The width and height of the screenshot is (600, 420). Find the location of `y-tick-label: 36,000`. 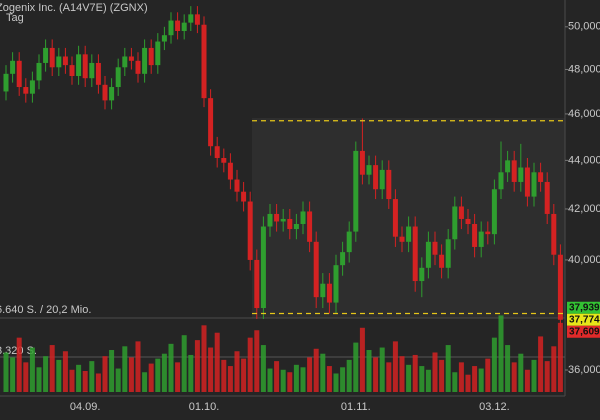

y-tick-label: 36,000 is located at coordinates (584, 370).